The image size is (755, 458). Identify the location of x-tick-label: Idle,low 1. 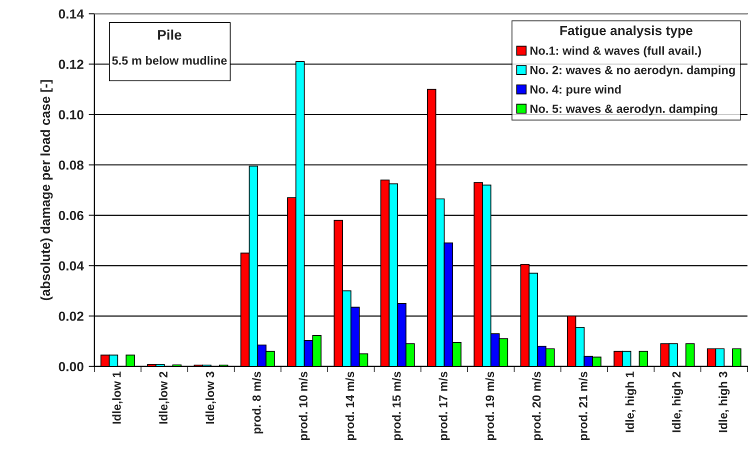
(117, 398).